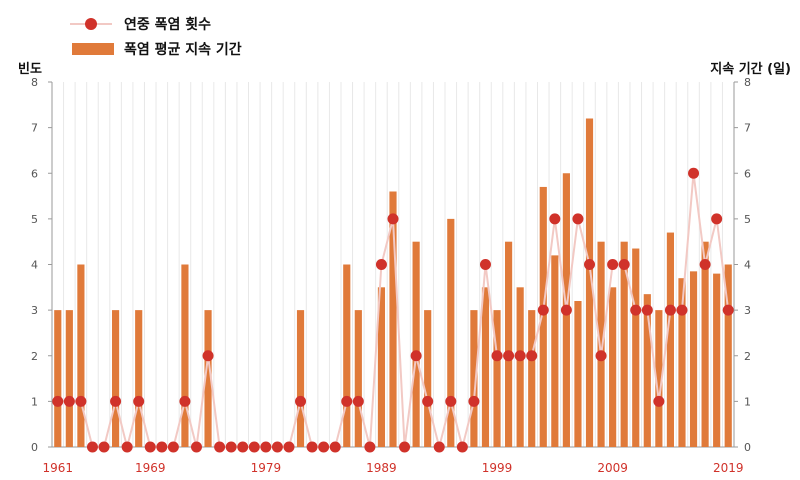 This screenshot has width=800, height=480. I want to click on y-tick-label-right: 5, so click(747, 219).